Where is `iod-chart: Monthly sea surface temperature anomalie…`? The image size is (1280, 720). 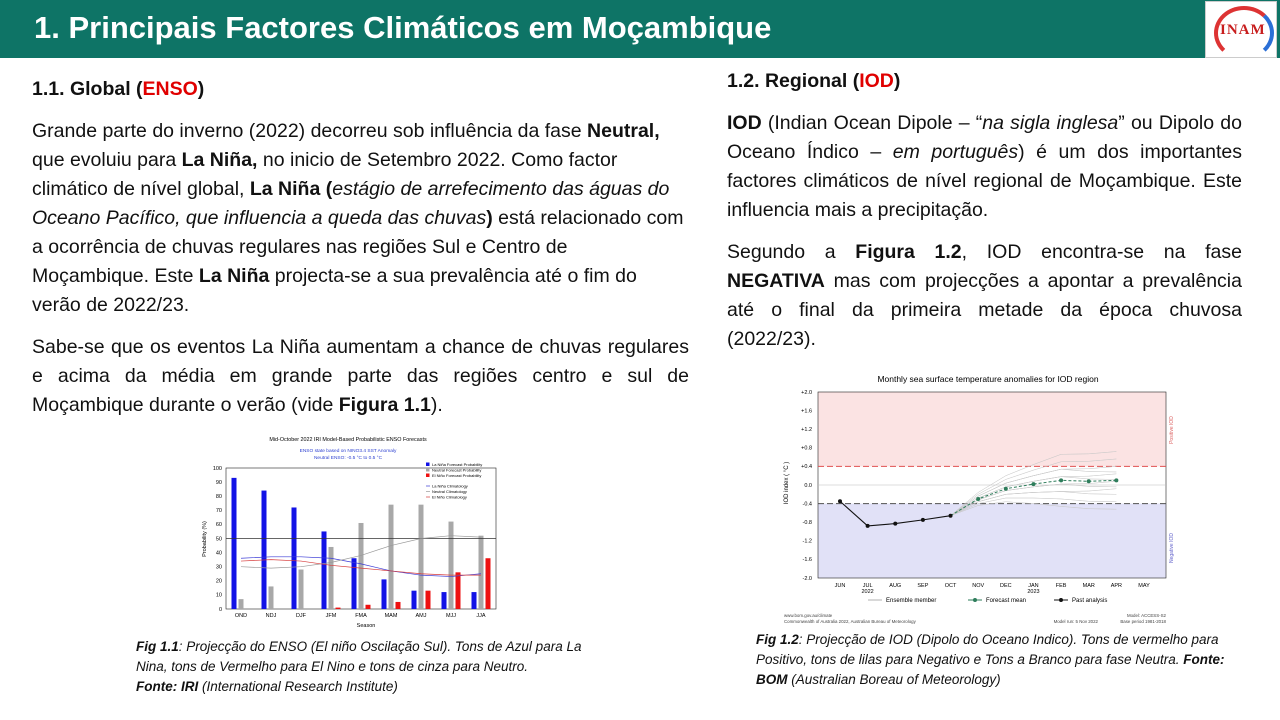
iod-chart: Monthly sea surface temperature anomalie… is located at coordinates (979, 499).